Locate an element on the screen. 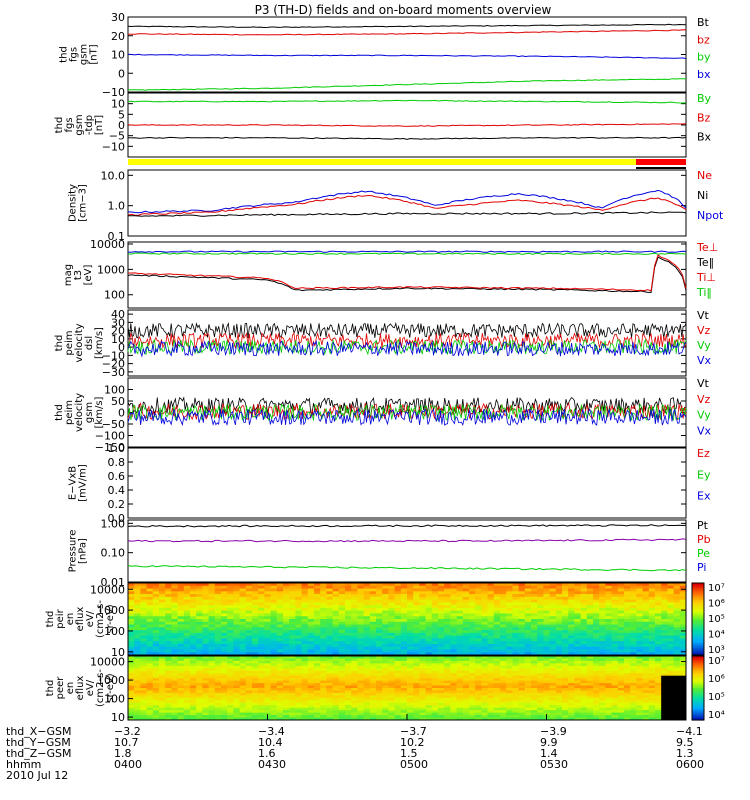 The width and height of the screenshot is (750, 800). y-axis-label-line: dsl is located at coordinates (89, 343).